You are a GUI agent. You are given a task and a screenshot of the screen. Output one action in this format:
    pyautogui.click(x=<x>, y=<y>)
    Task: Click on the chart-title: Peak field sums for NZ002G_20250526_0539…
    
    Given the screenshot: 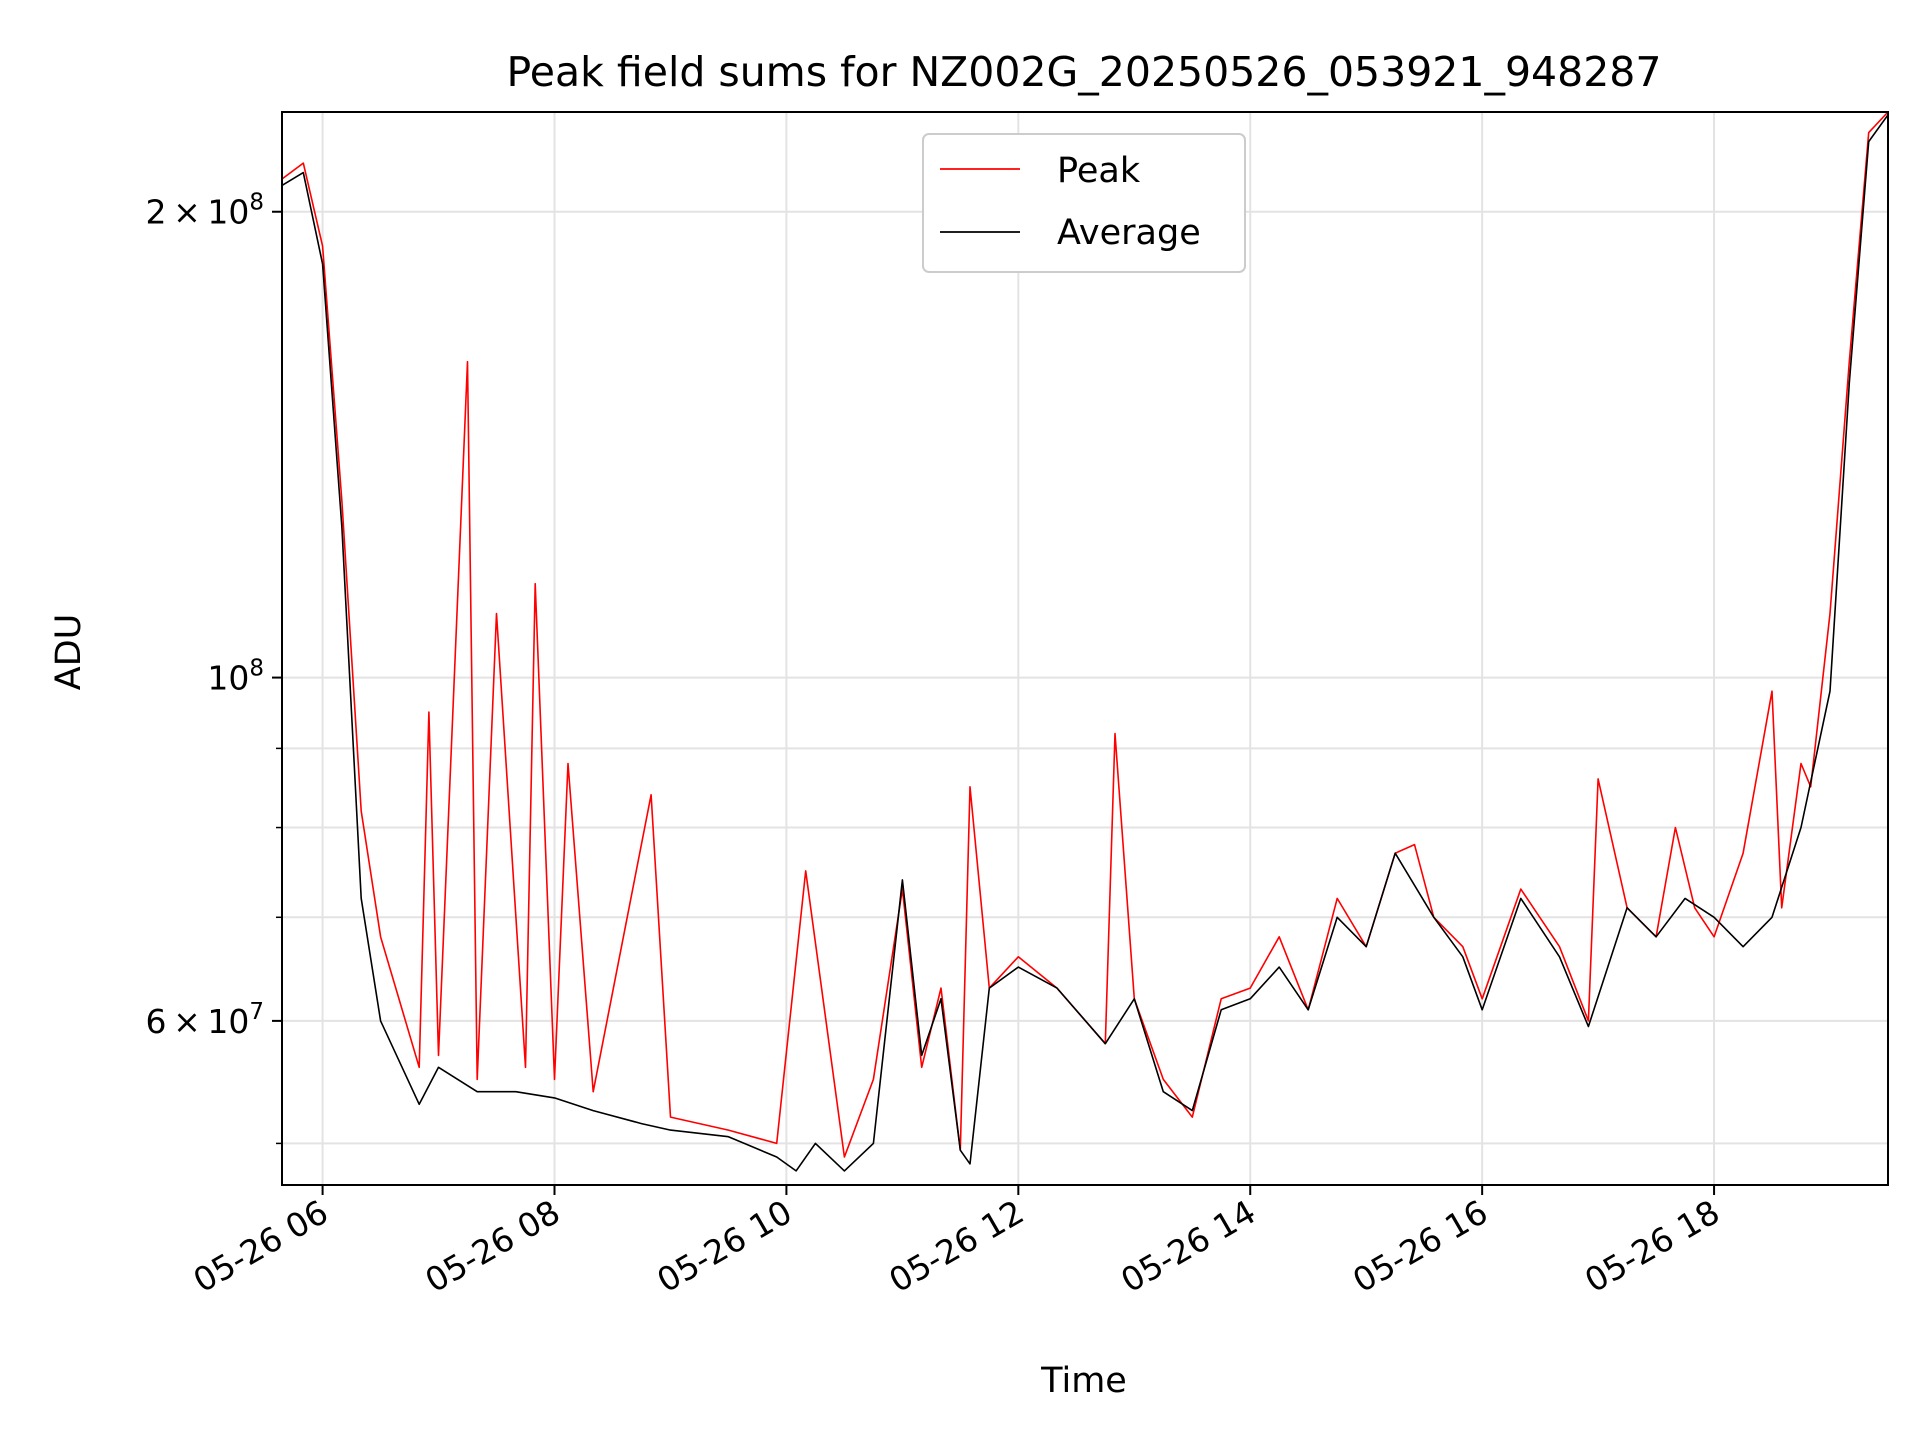 What is the action you would take?
    pyautogui.click(x=1084, y=72)
    